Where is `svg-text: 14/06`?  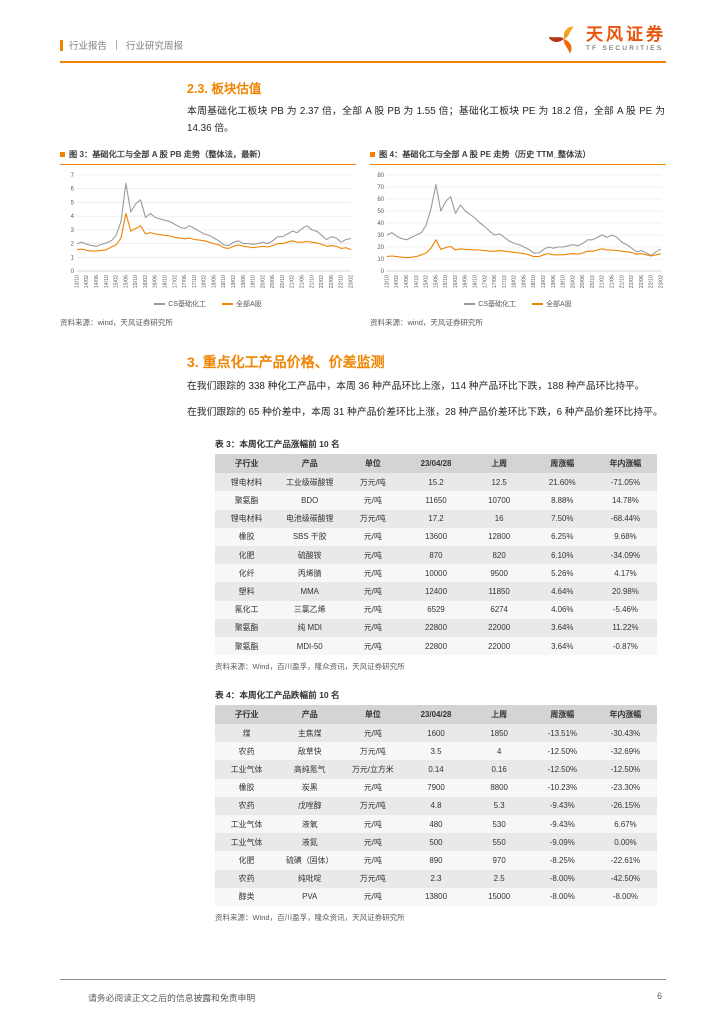
svg-text: 14/06 is located at coordinates (97, 281).